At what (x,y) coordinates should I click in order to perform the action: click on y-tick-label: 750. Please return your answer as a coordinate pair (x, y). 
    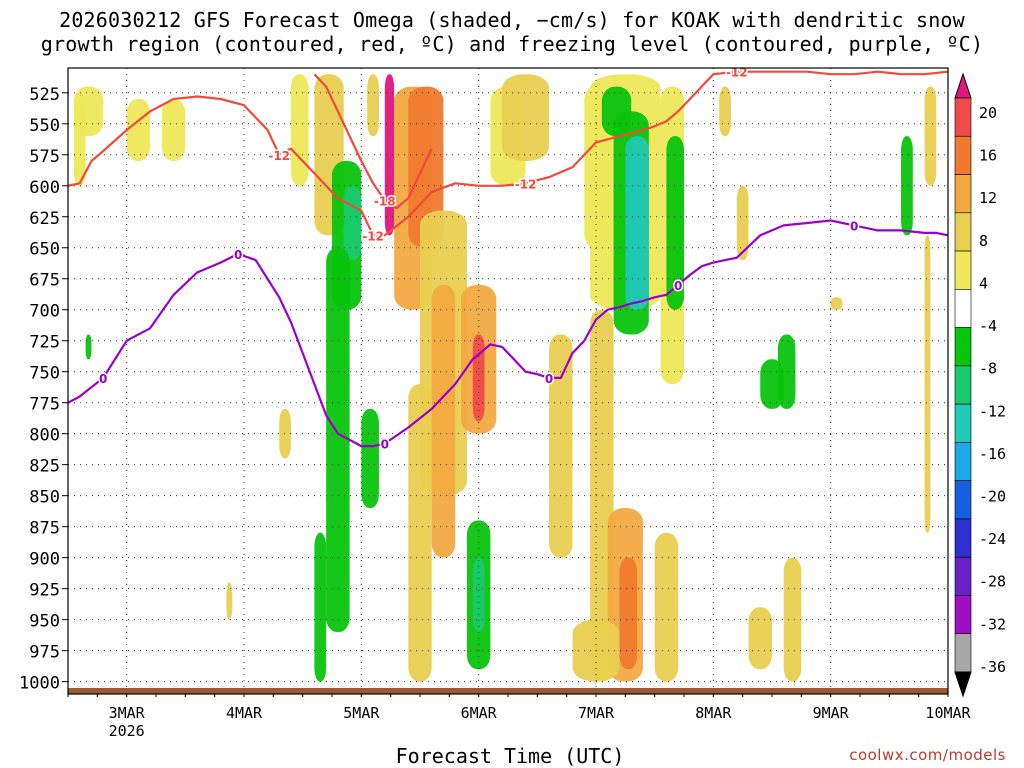
    Looking at the image, I should click on (44, 374).